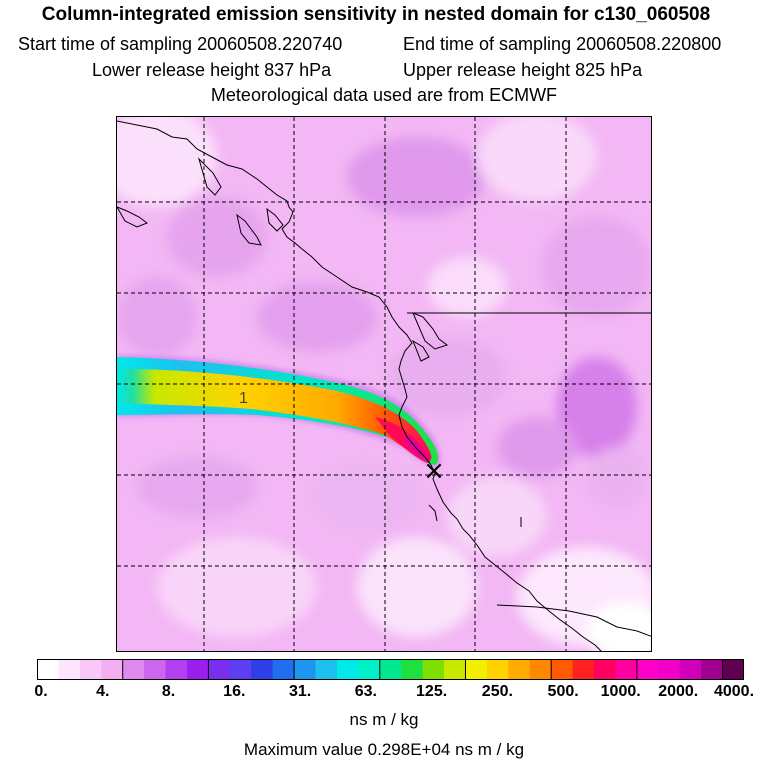  What do you see at coordinates (212, 70) in the screenshot?
I see `lower-release-label: Lower release height 837 hPa` at bounding box center [212, 70].